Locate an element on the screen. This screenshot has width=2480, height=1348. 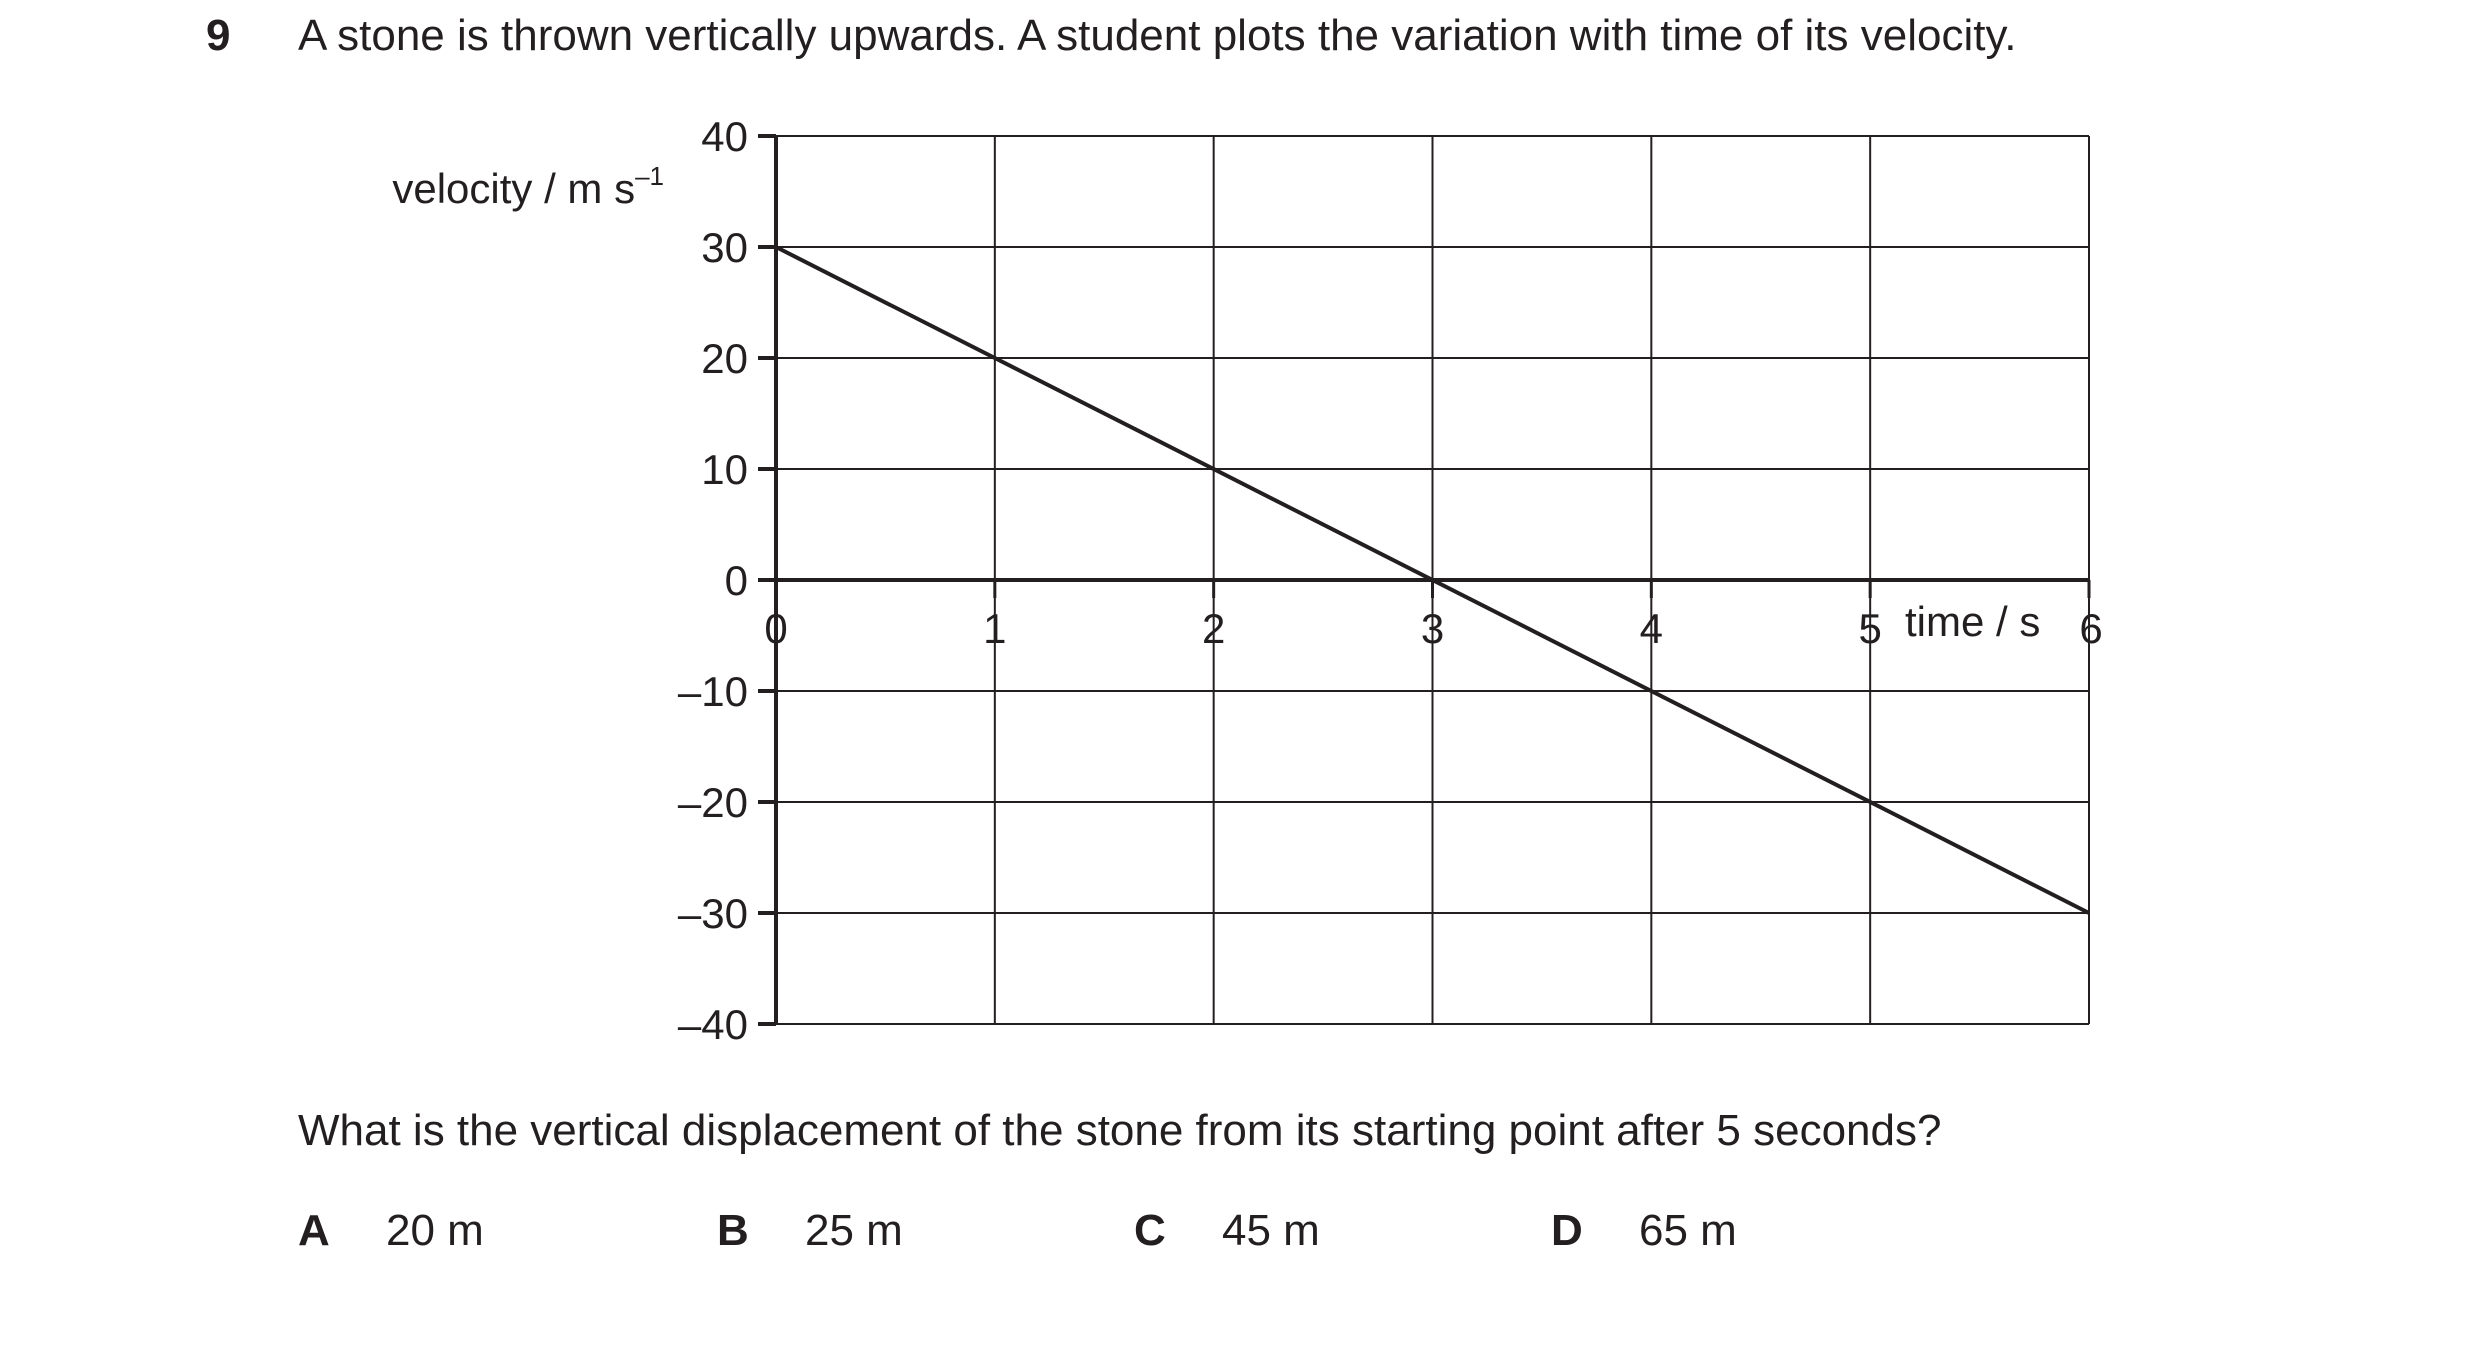
option-letter: A is located at coordinates (314, 1230).